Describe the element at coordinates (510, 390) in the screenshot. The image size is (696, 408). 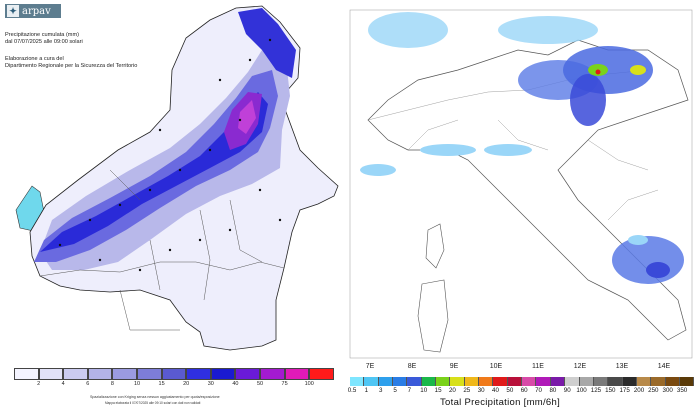
I see `scale-label: 50` at that location.